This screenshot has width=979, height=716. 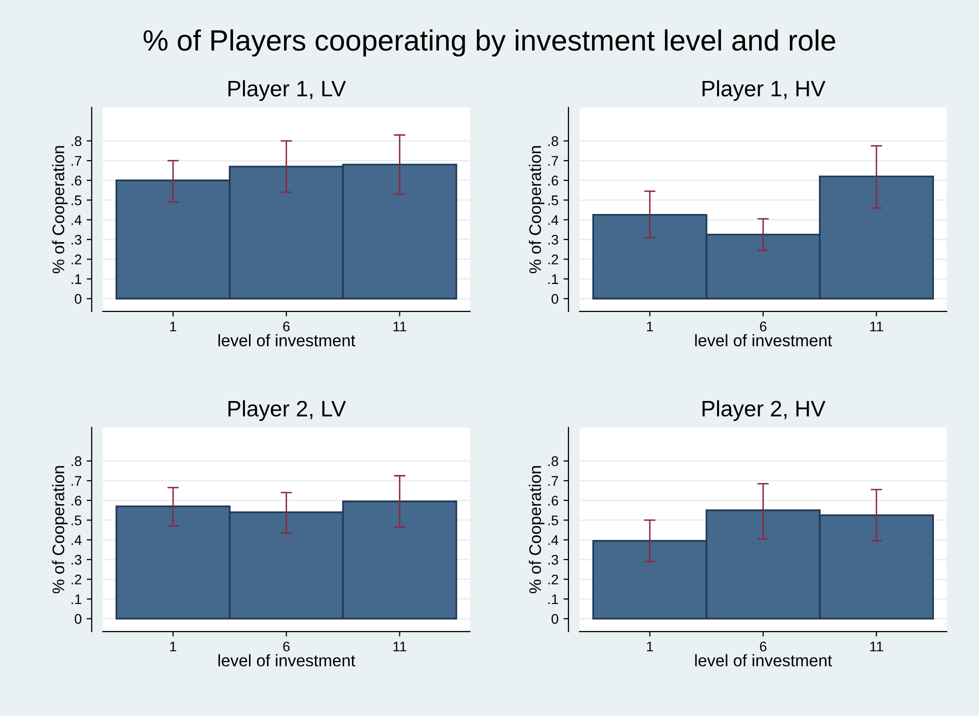 What do you see at coordinates (287, 90) in the screenshot?
I see `chart-title: Player 1, LV` at bounding box center [287, 90].